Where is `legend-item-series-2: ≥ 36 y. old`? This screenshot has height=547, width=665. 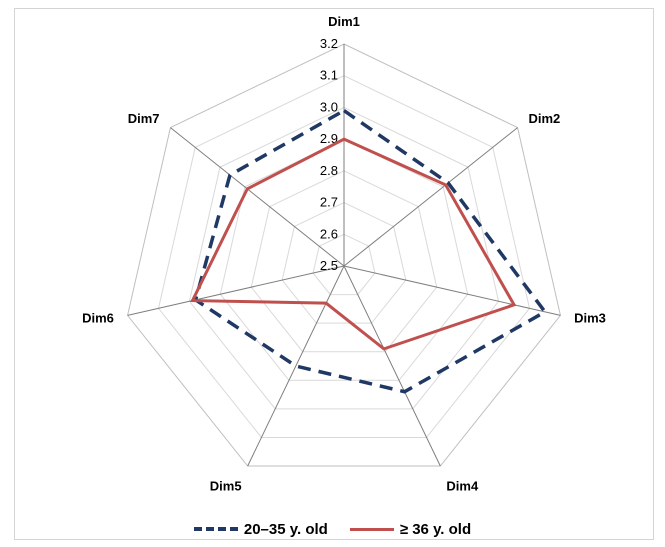
legend-item-series-2: ≥ 36 y. old is located at coordinates (410, 529).